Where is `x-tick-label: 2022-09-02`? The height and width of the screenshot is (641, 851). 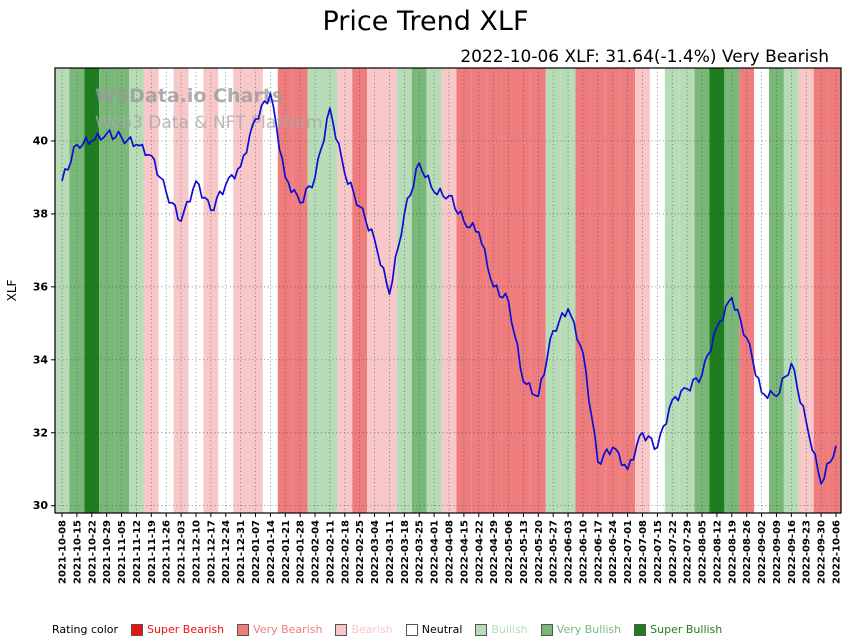 x-tick-label: 2022-09-02 is located at coordinates (762, 552).